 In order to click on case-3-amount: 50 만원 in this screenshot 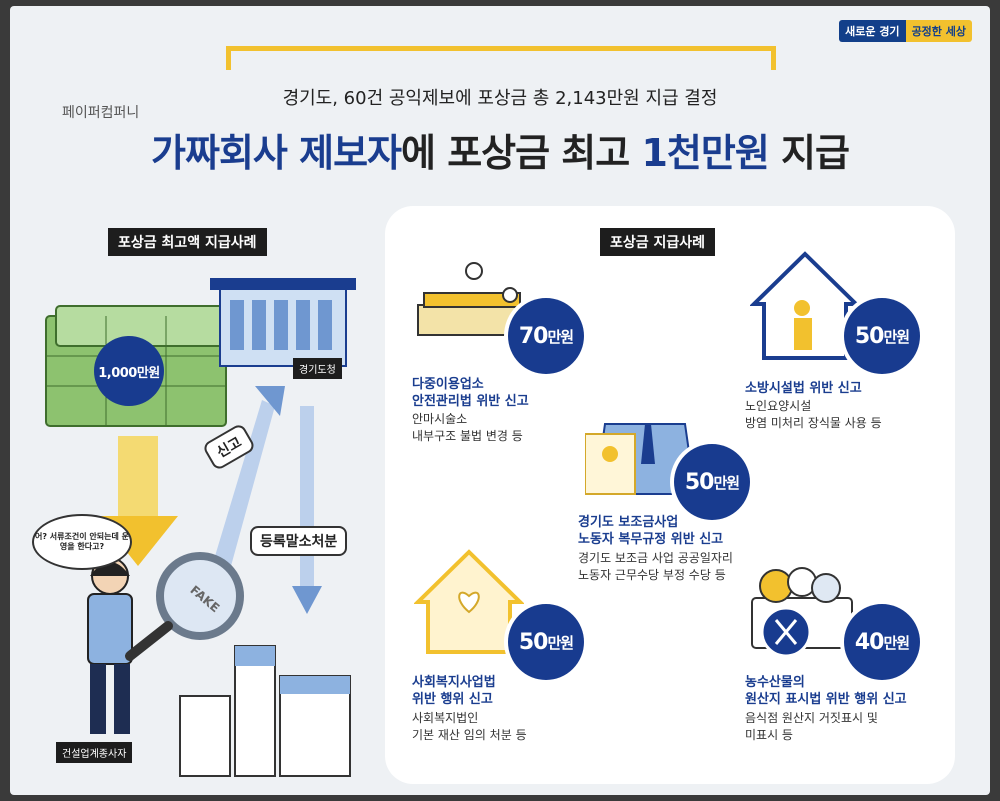, I will do `click(712, 482)`.